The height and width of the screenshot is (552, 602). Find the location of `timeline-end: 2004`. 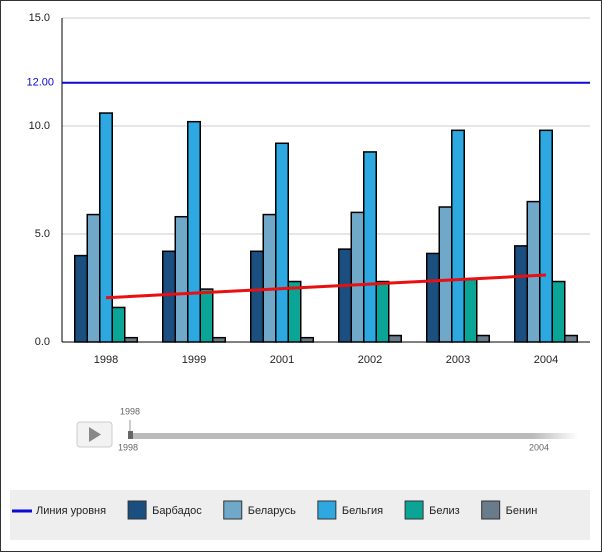

timeline-end: 2004 is located at coordinates (539, 447).